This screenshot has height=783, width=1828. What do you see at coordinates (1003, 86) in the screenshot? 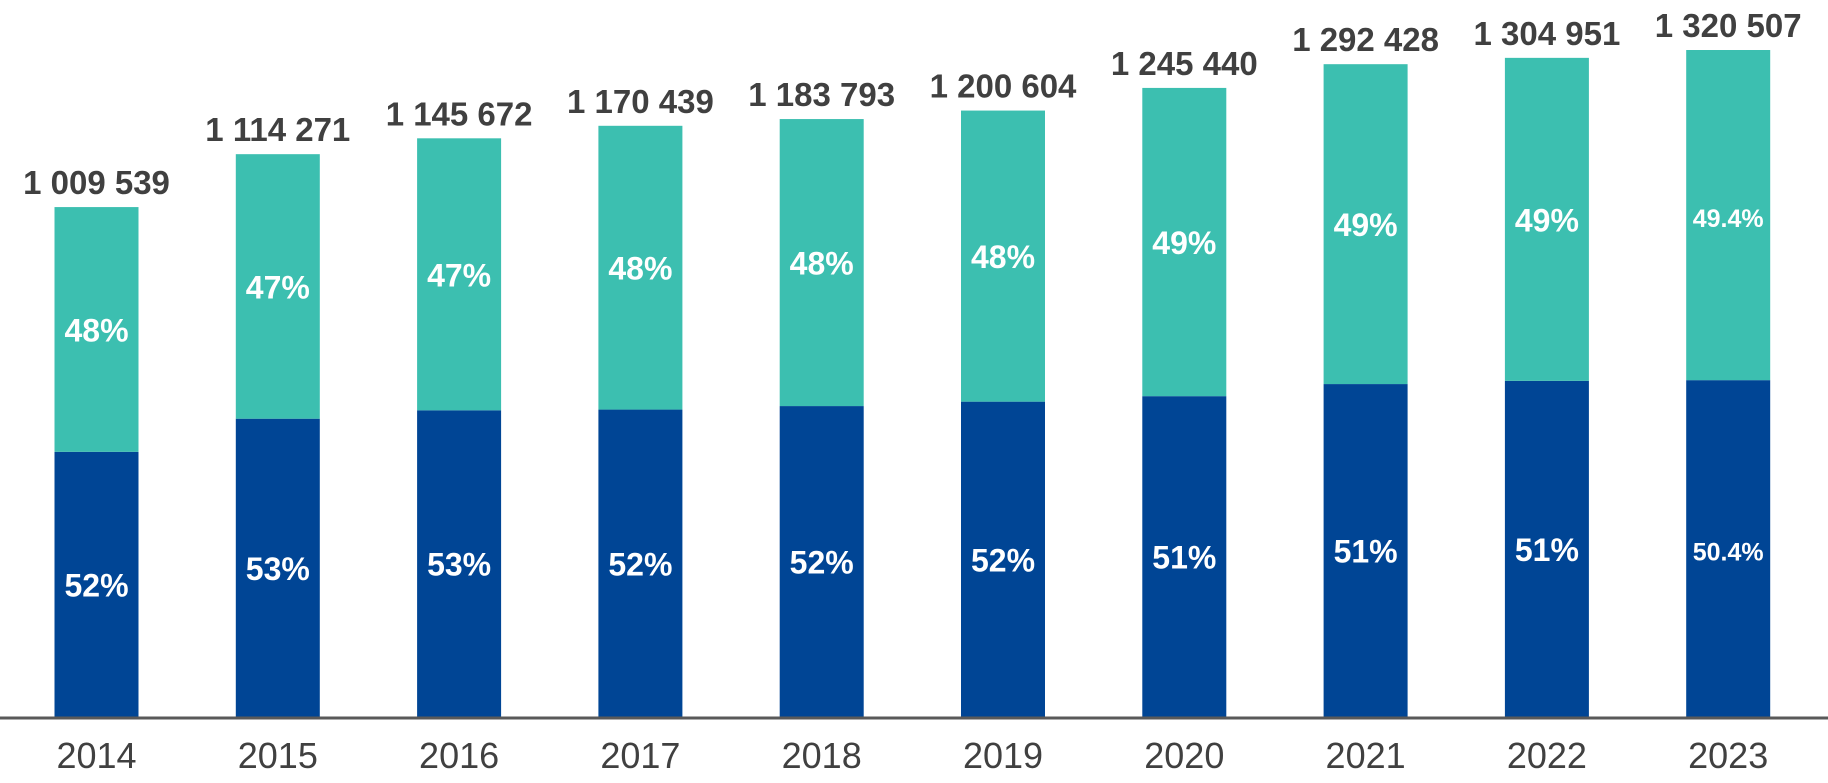
I see `total-label-2019: 1 200 604` at bounding box center [1003, 86].